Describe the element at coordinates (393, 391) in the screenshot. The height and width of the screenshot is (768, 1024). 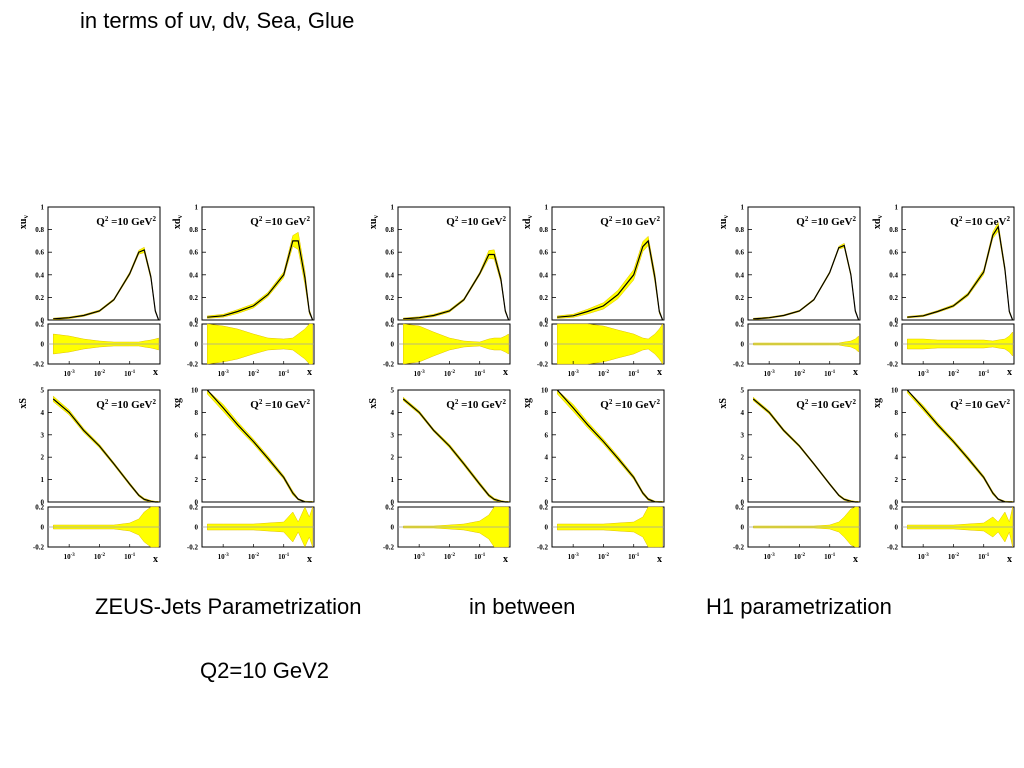
I see `y-tick-label: 5` at that location.